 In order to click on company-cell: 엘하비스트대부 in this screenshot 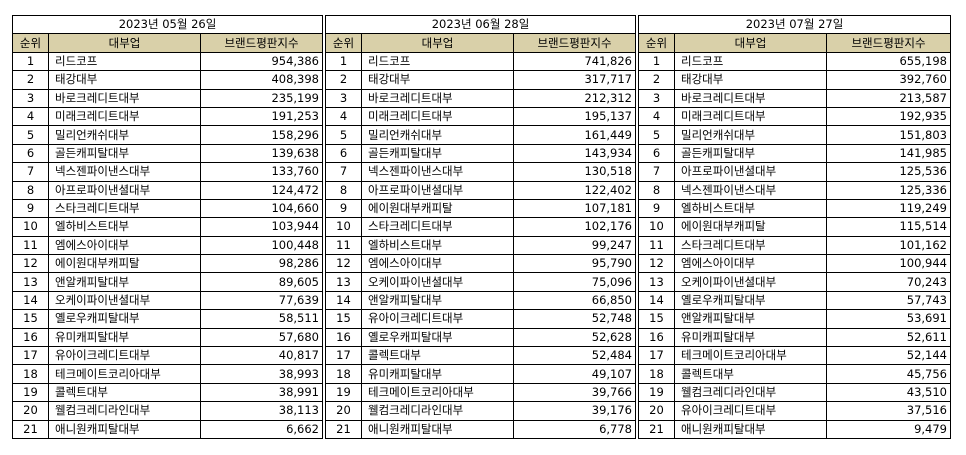, I will do `click(750, 208)`.